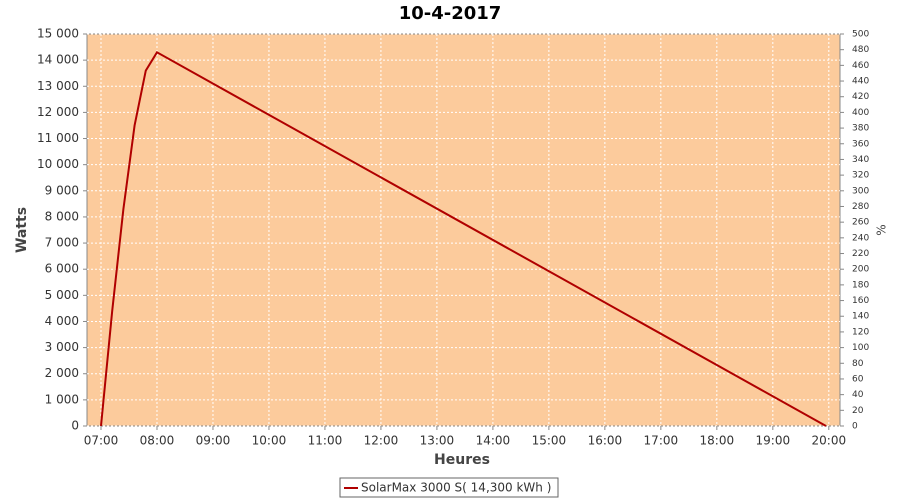  I want to click on x-tick-label: 18:00, so click(717, 441).